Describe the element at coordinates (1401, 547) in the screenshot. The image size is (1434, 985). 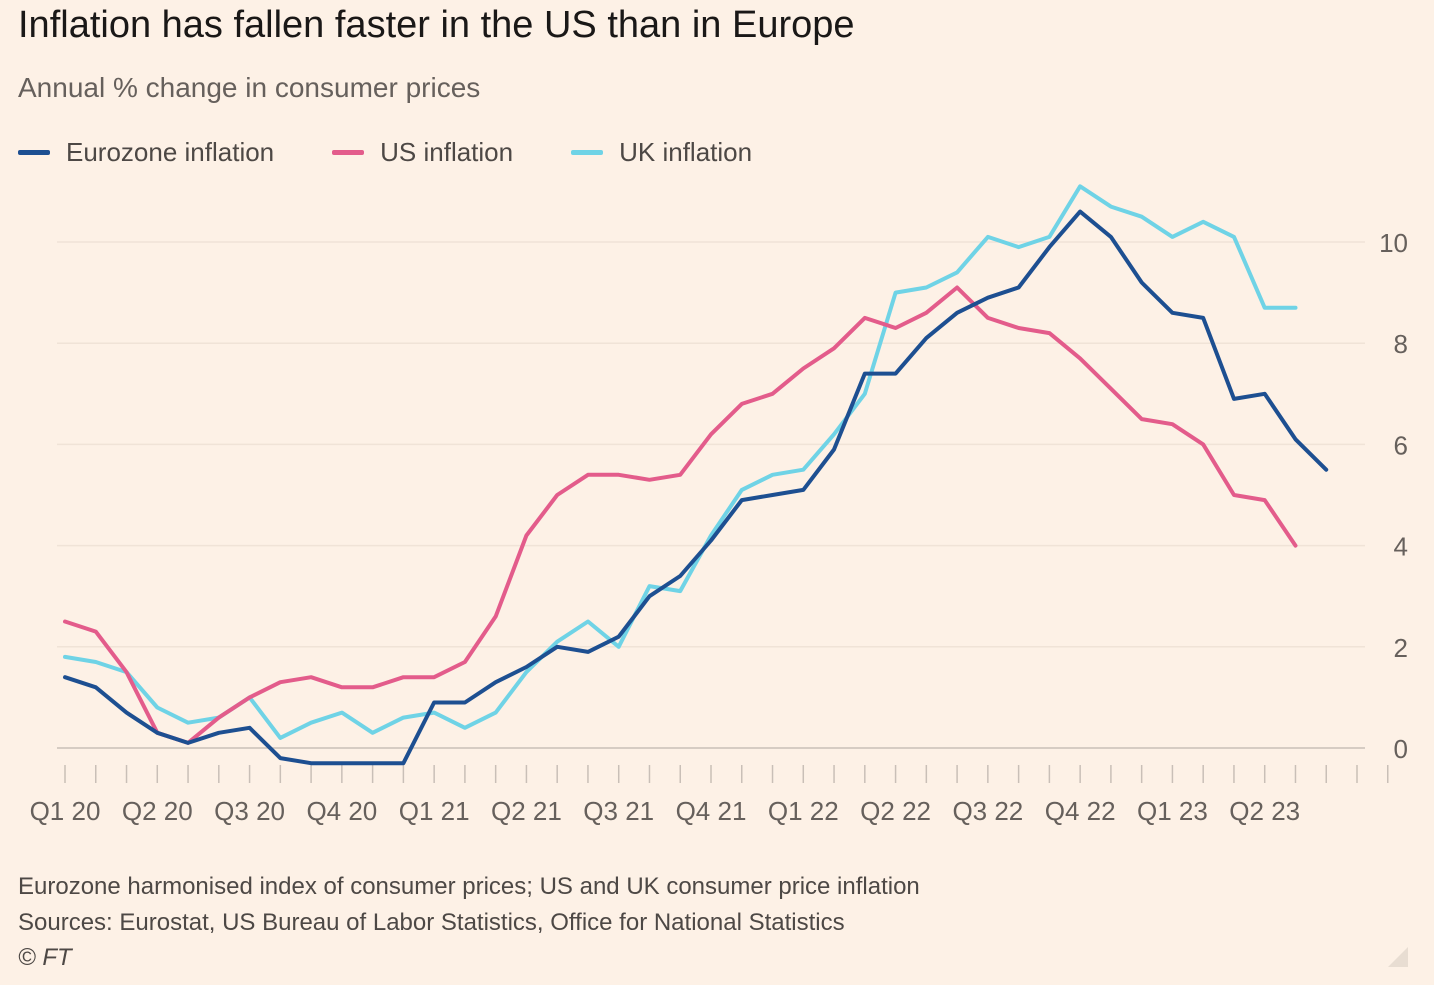
I see `y-tick-label: 4` at that location.